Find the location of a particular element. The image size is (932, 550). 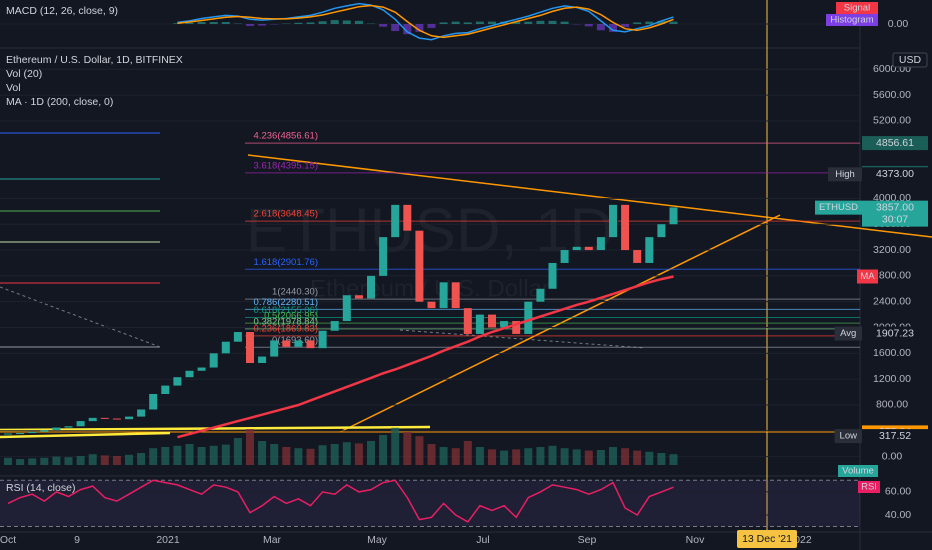

price-tag-label: 317.52 is located at coordinates (895, 436).